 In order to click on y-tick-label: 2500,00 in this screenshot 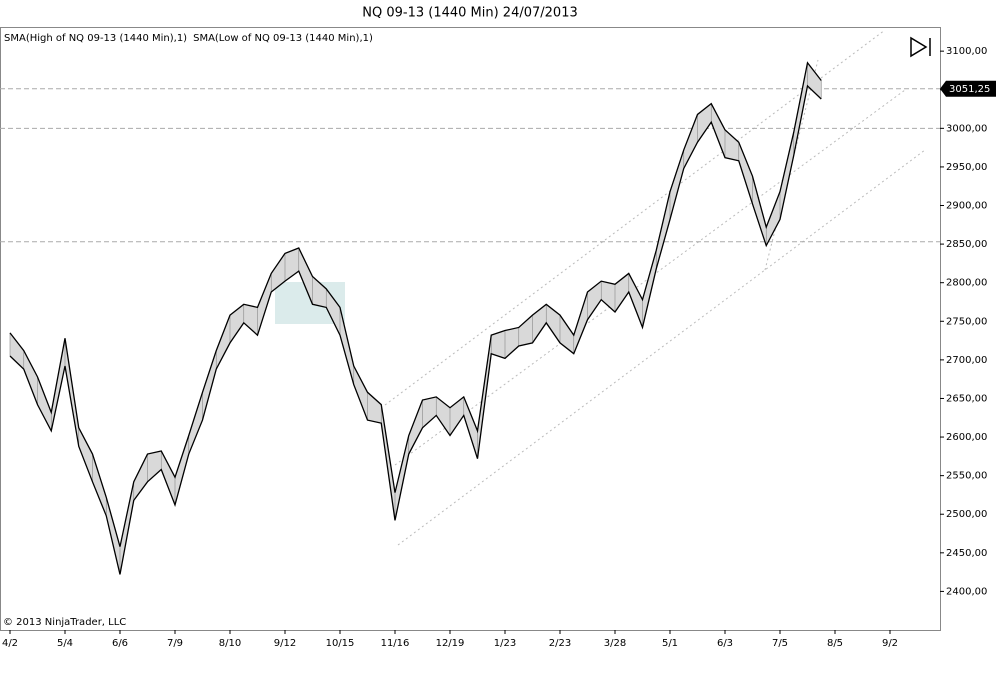, I will do `click(966, 514)`.